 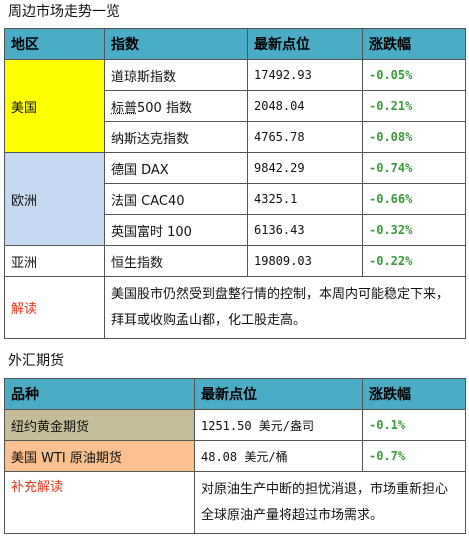 What do you see at coordinates (54, 307) in the screenshot?
I see `commentary-label: 解读` at bounding box center [54, 307].